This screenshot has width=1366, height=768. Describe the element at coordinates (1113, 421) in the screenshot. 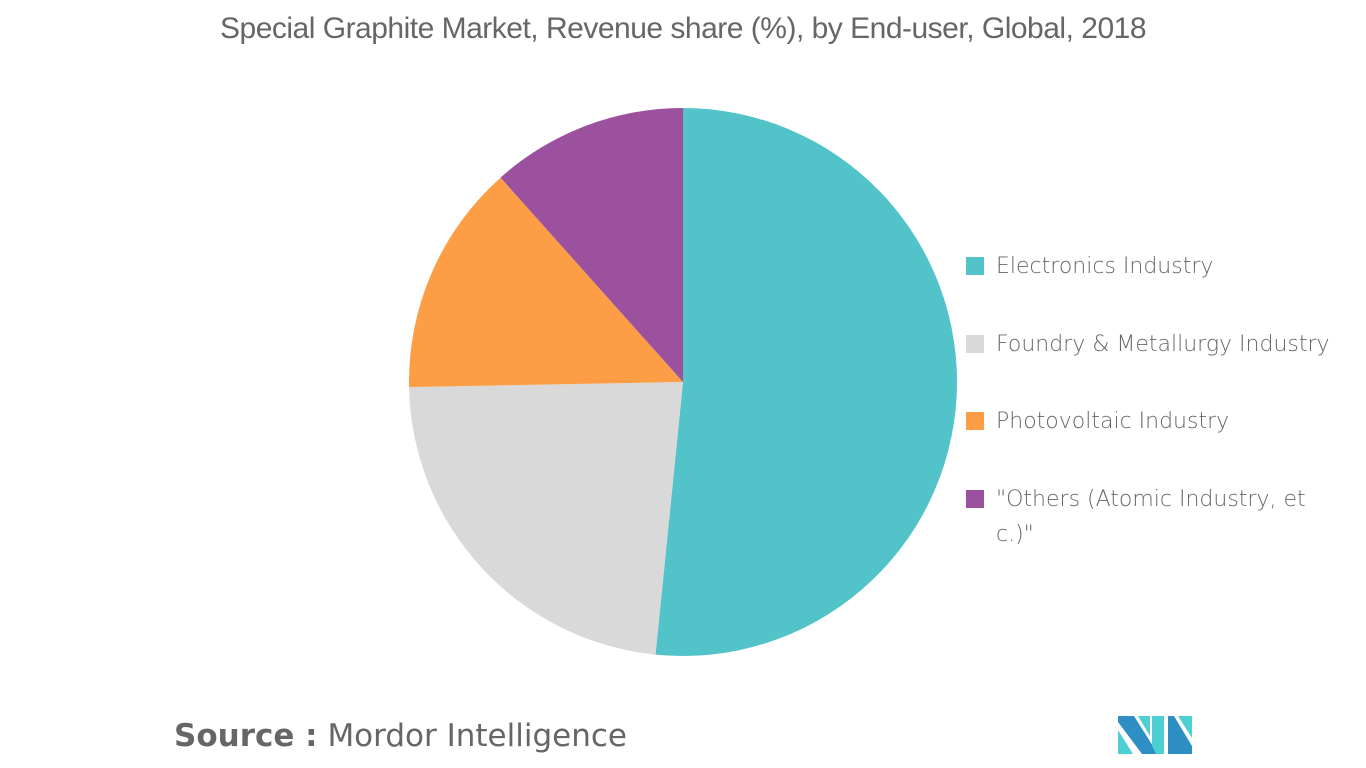

I see `legend-label: Photovoltaic Industry` at that location.